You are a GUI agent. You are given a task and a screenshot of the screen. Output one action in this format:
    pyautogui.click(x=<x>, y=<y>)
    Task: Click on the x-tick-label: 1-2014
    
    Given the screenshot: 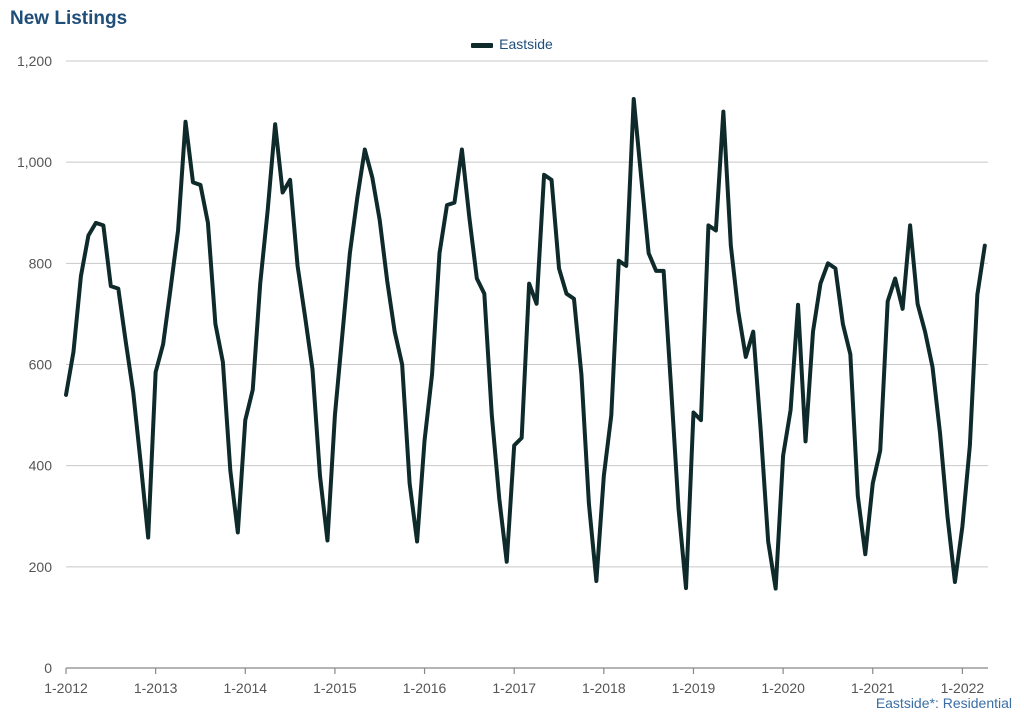 What is the action you would take?
    pyautogui.click(x=245, y=688)
    